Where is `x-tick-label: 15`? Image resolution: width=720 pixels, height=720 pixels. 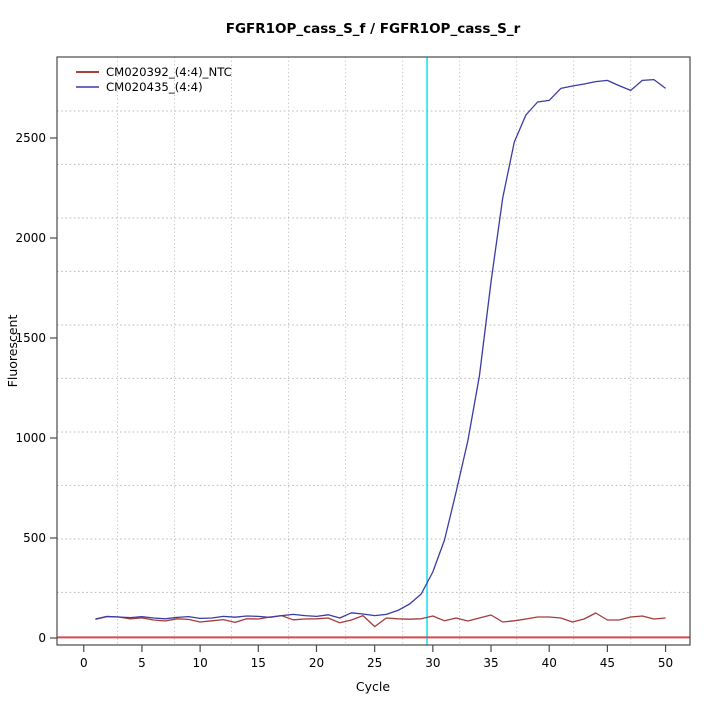
x-tick-label: 15 is located at coordinates (258, 663).